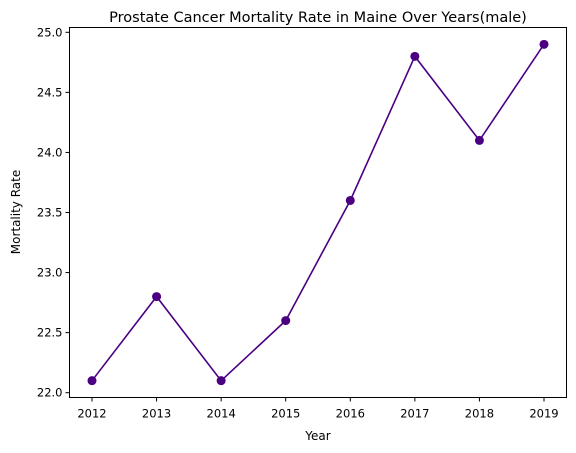 The height and width of the screenshot is (453, 576). Describe the element at coordinates (285, 414) in the screenshot. I see `x-tick-label: 2015` at that location.